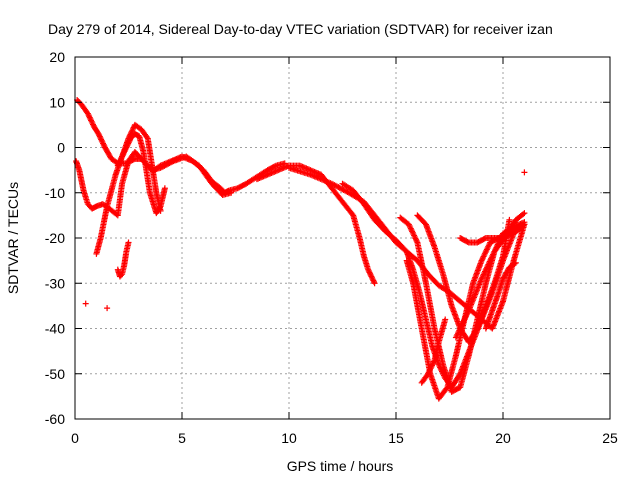 This screenshot has width=640, height=480. I want to click on x-tick-label: 5, so click(182, 438).